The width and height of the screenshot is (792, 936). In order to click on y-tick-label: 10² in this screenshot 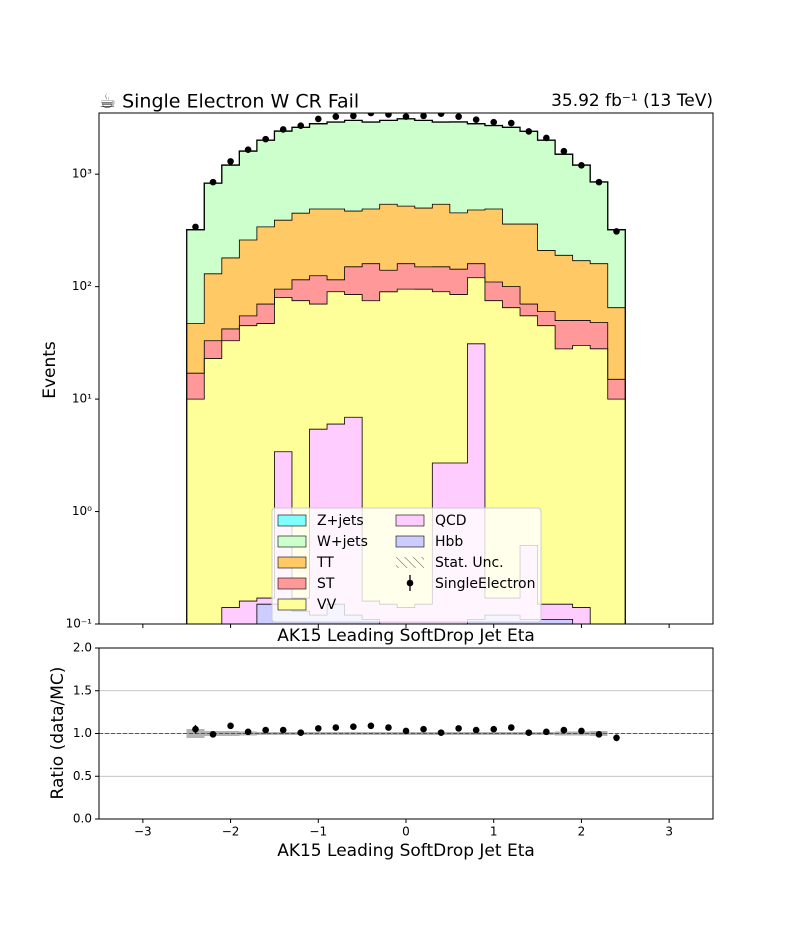, I will do `click(82, 286)`.